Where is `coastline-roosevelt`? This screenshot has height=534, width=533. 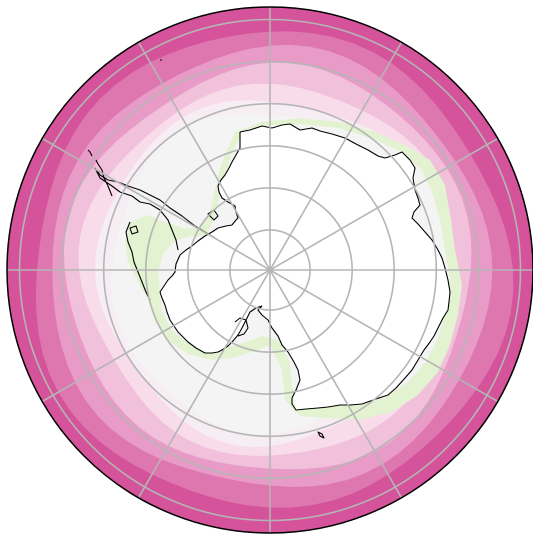
coastline-roosevelt is located at coordinates (241, 327).